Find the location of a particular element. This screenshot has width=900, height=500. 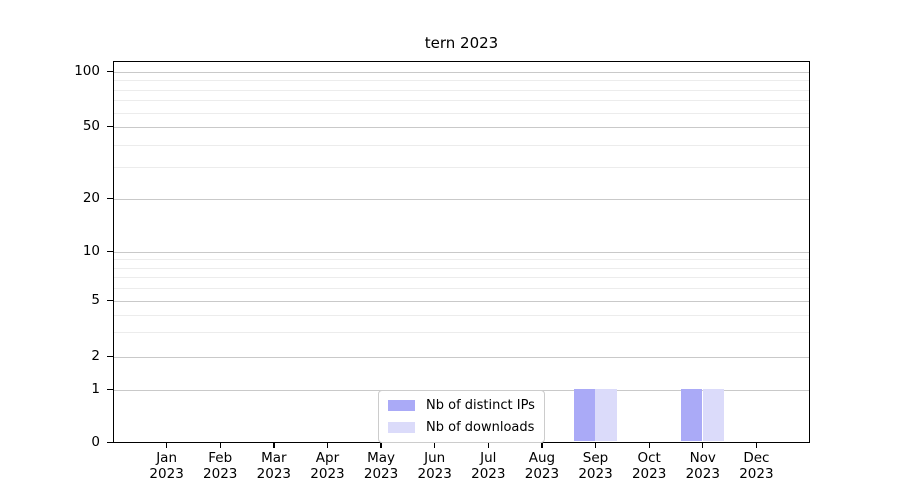

x-tick-label-apr: Apr 2023 is located at coordinates (327, 466).